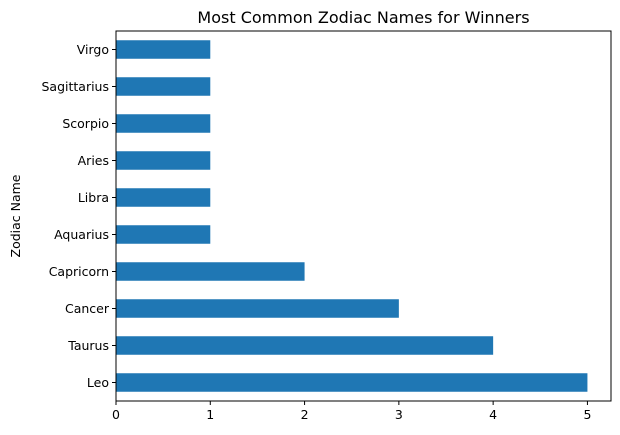 Image resolution: width=620 pixels, height=435 pixels. Describe the element at coordinates (493, 414) in the screenshot. I see `x-tick-label: 4` at that location.